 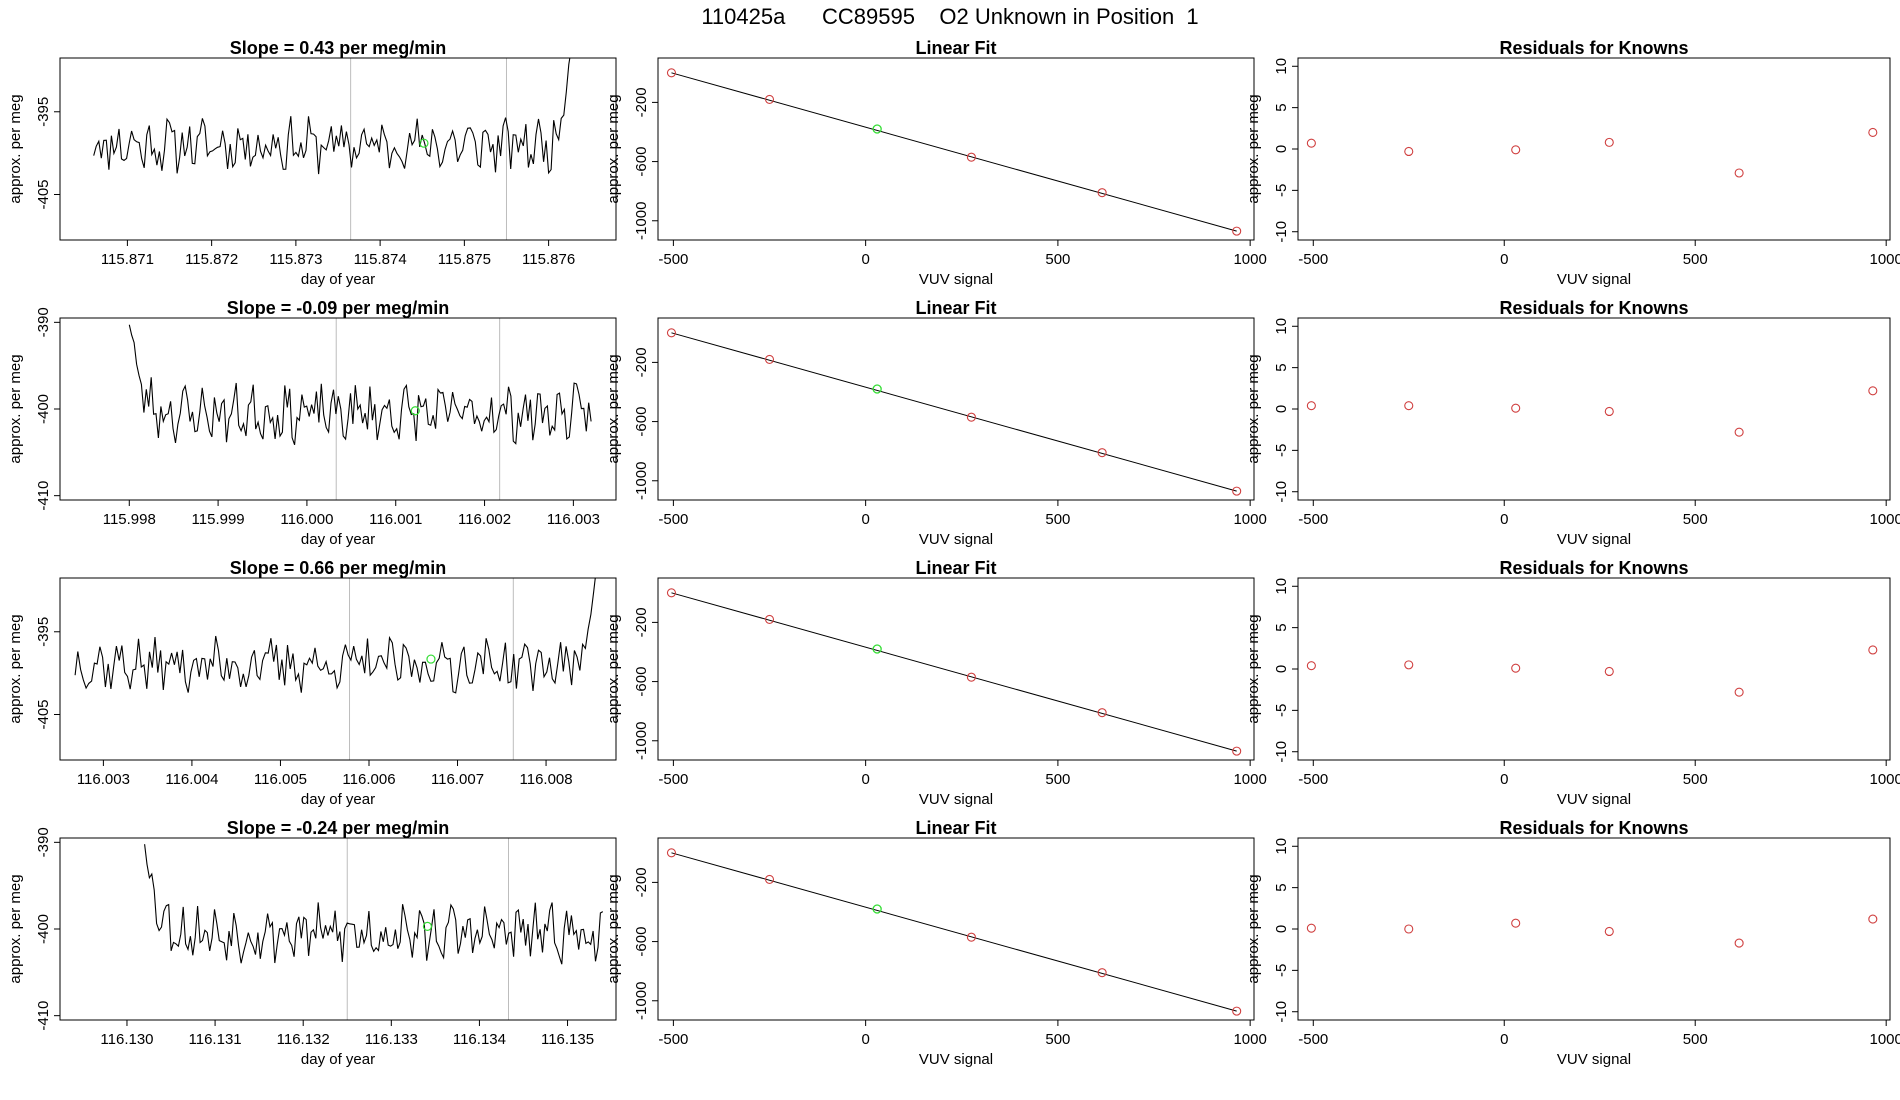 I want to click on residuals-row-1-xlabel: VUV signal, so click(x=1594, y=279).